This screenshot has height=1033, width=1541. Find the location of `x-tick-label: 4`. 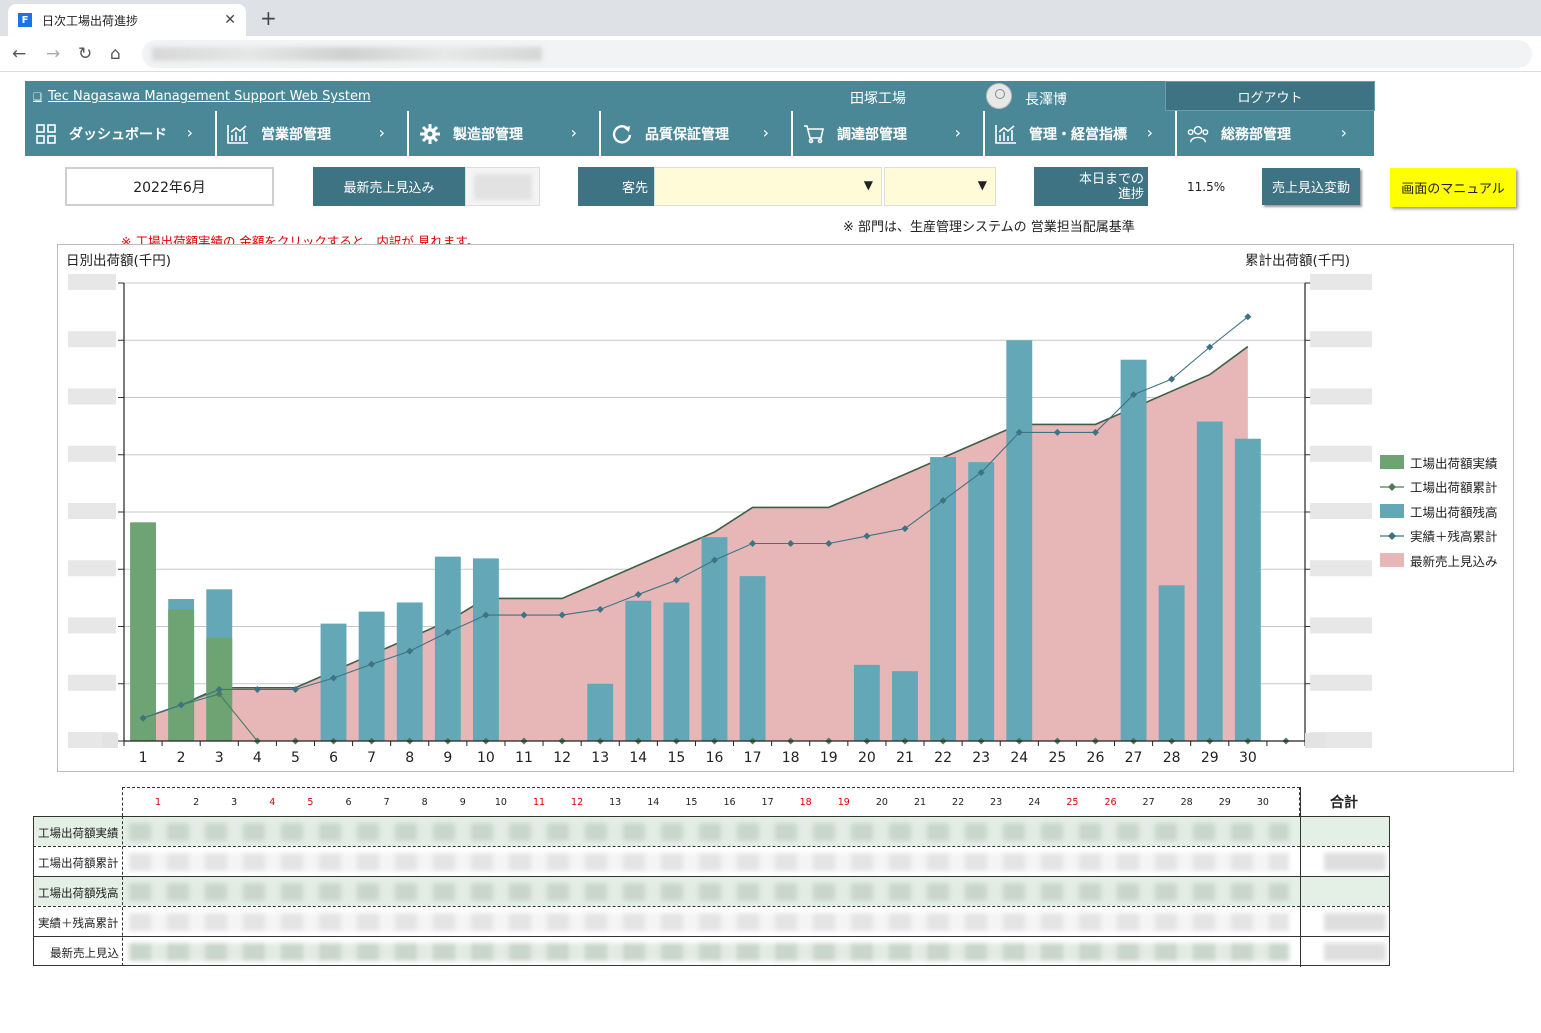

x-tick-label: 4 is located at coordinates (257, 758).